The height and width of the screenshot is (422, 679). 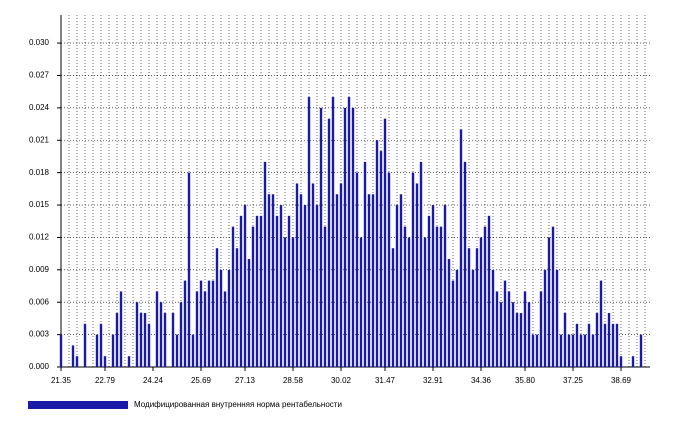 What do you see at coordinates (39, 366) in the screenshot?
I see `y-tick-label: 0.000` at bounding box center [39, 366].